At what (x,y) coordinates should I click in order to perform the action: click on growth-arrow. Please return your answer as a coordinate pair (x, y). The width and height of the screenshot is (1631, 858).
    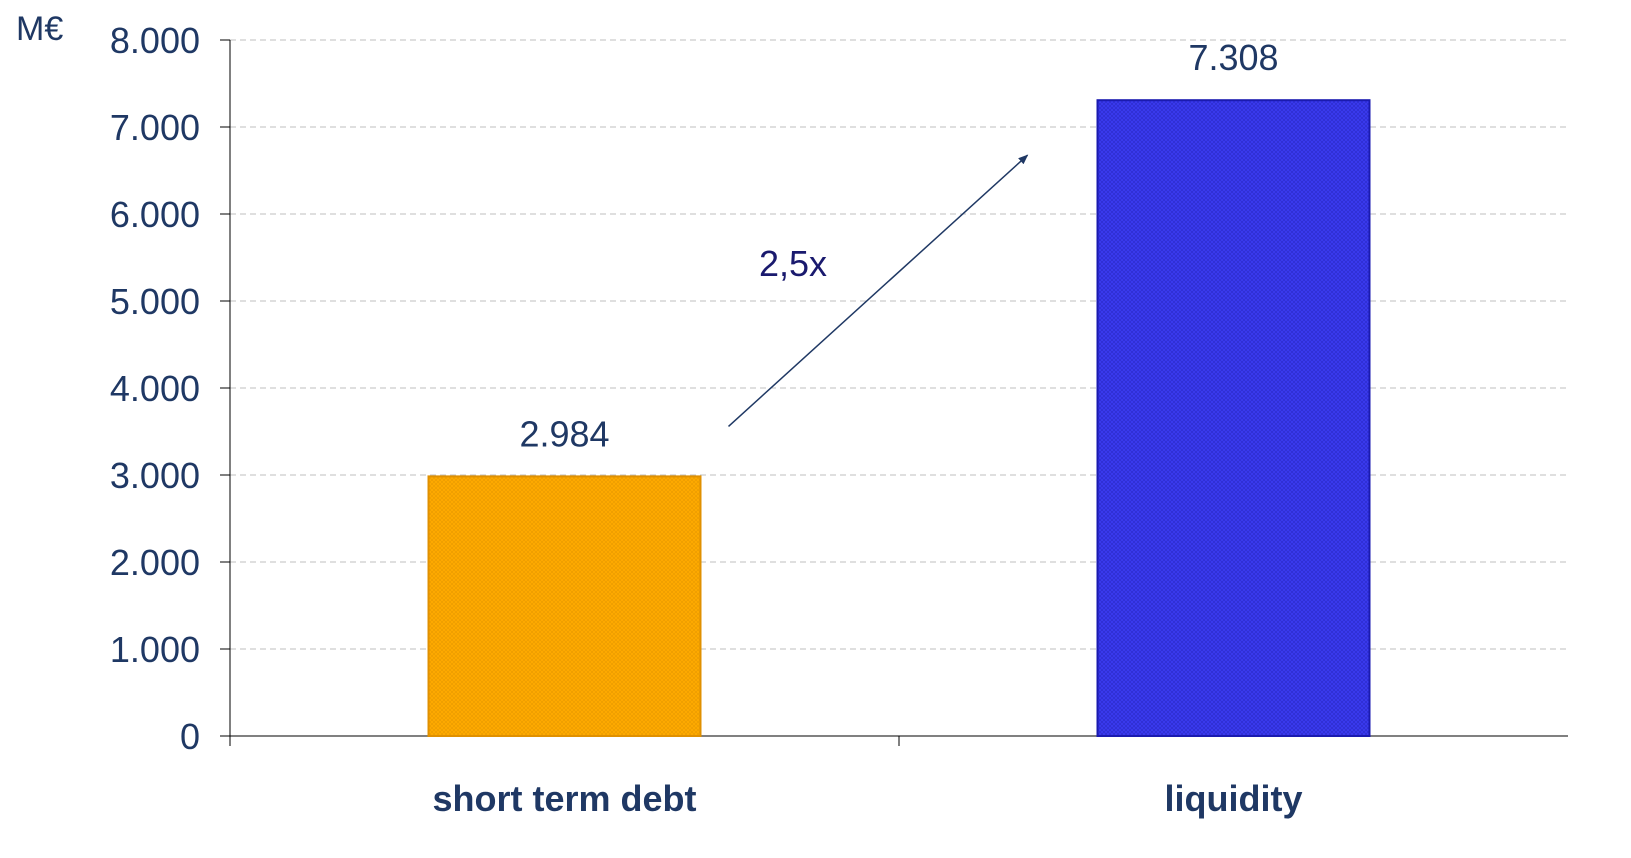
    Looking at the image, I should click on (878, 290).